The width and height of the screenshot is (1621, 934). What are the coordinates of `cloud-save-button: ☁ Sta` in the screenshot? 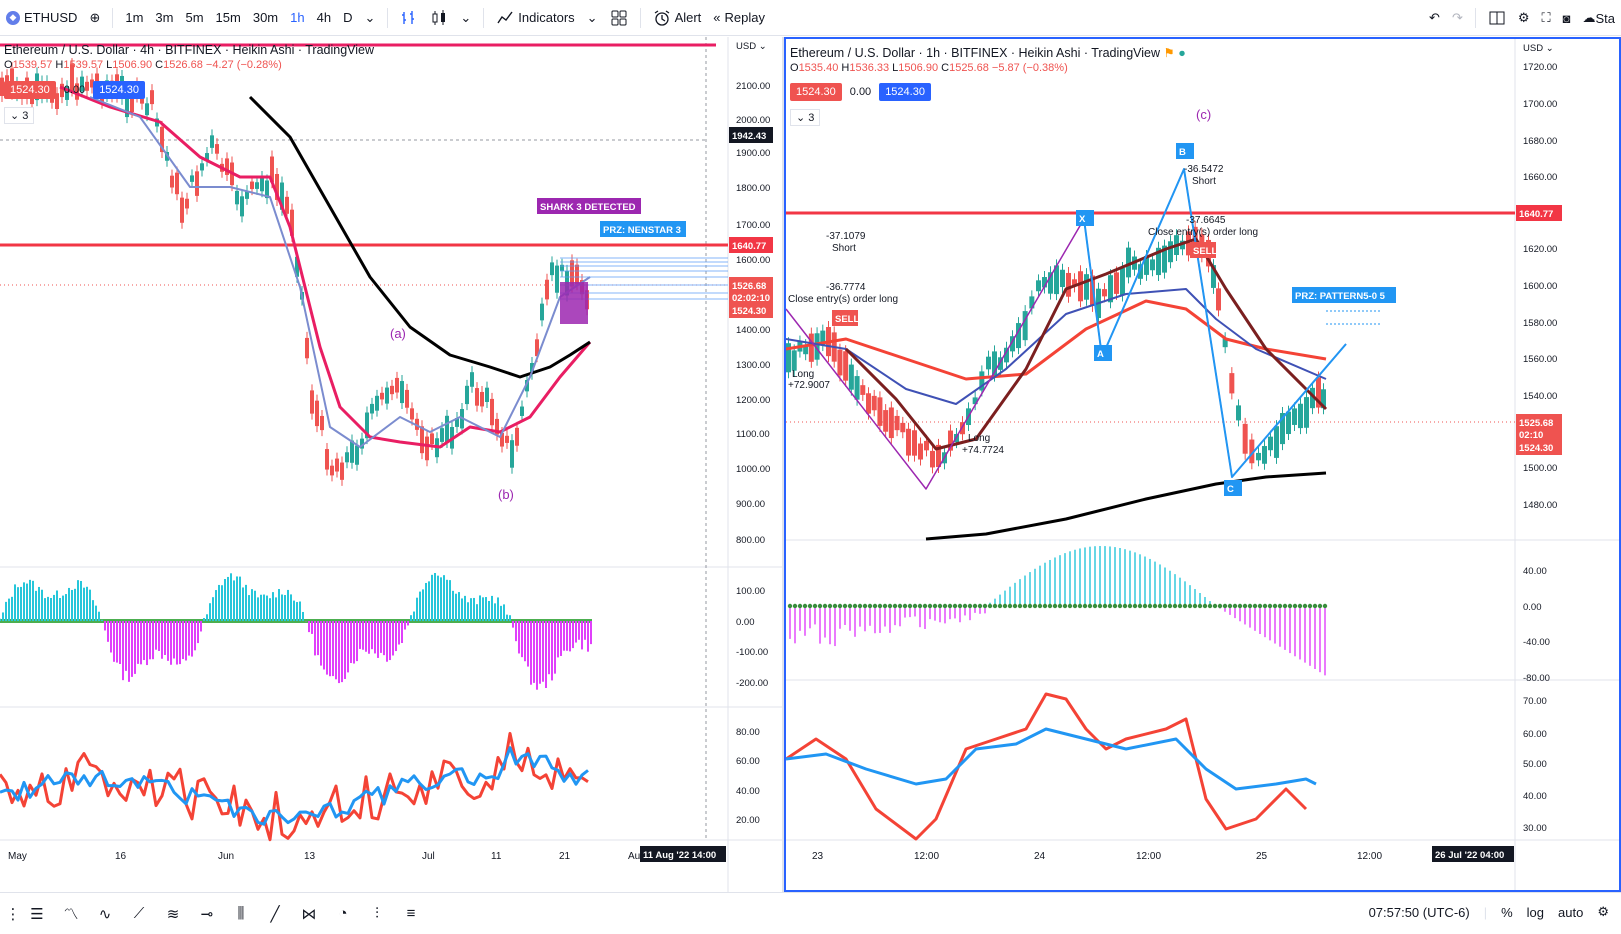 It's located at (1598, 18).